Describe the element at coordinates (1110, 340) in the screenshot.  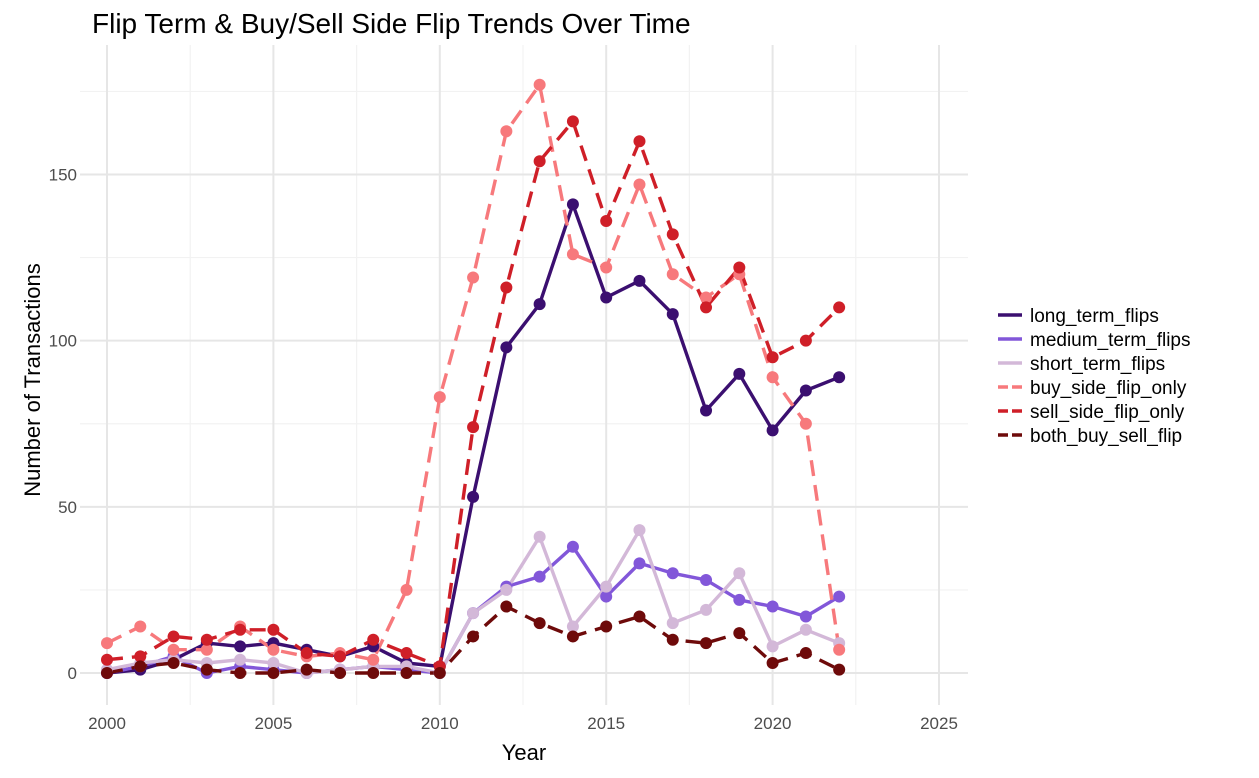
I see `legend-label-medium_term_flips: medium_term_flips` at that location.